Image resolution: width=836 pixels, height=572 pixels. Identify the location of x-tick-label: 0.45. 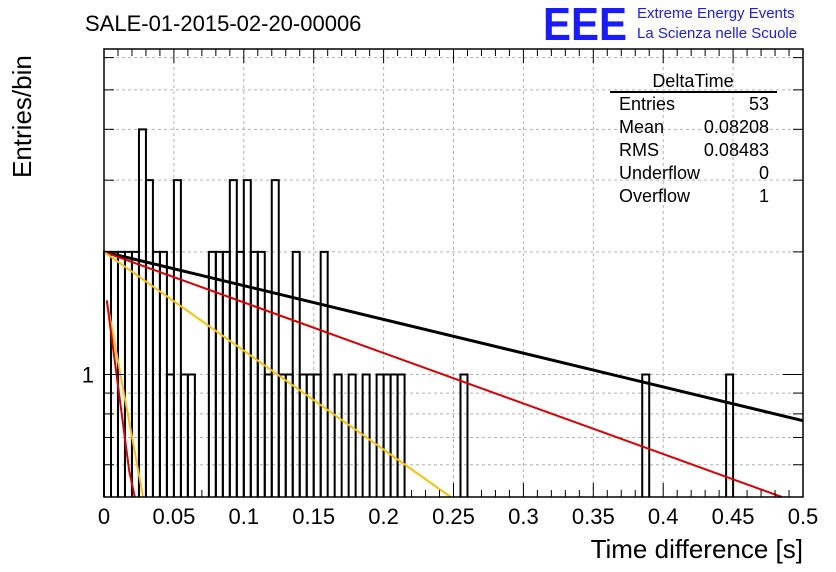
(733, 516).